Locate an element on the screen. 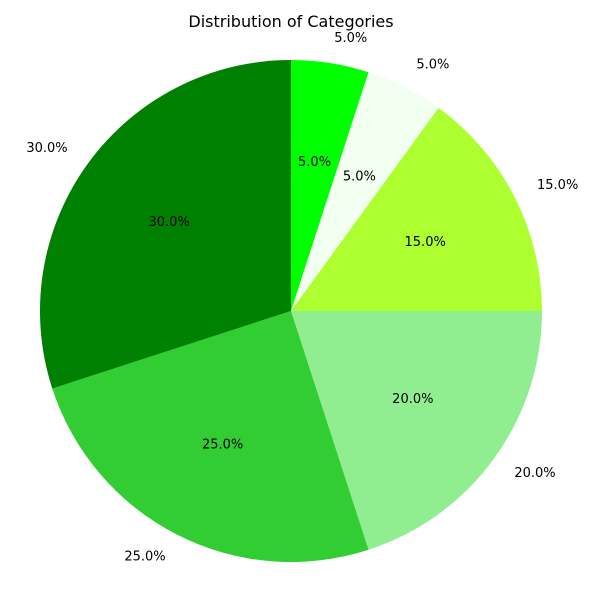 This screenshot has height=600, width=600. slice-outer-label-1: 5.0% is located at coordinates (350, 38).